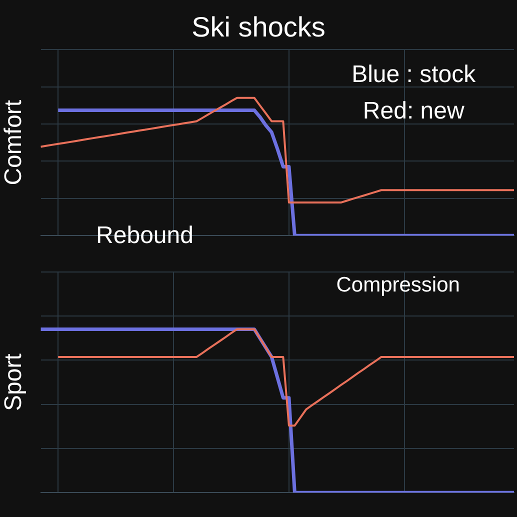 The height and width of the screenshot is (517, 517). What do you see at coordinates (413, 110) in the screenshot?
I see `annotation: Red: new` at bounding box center [413, 110].